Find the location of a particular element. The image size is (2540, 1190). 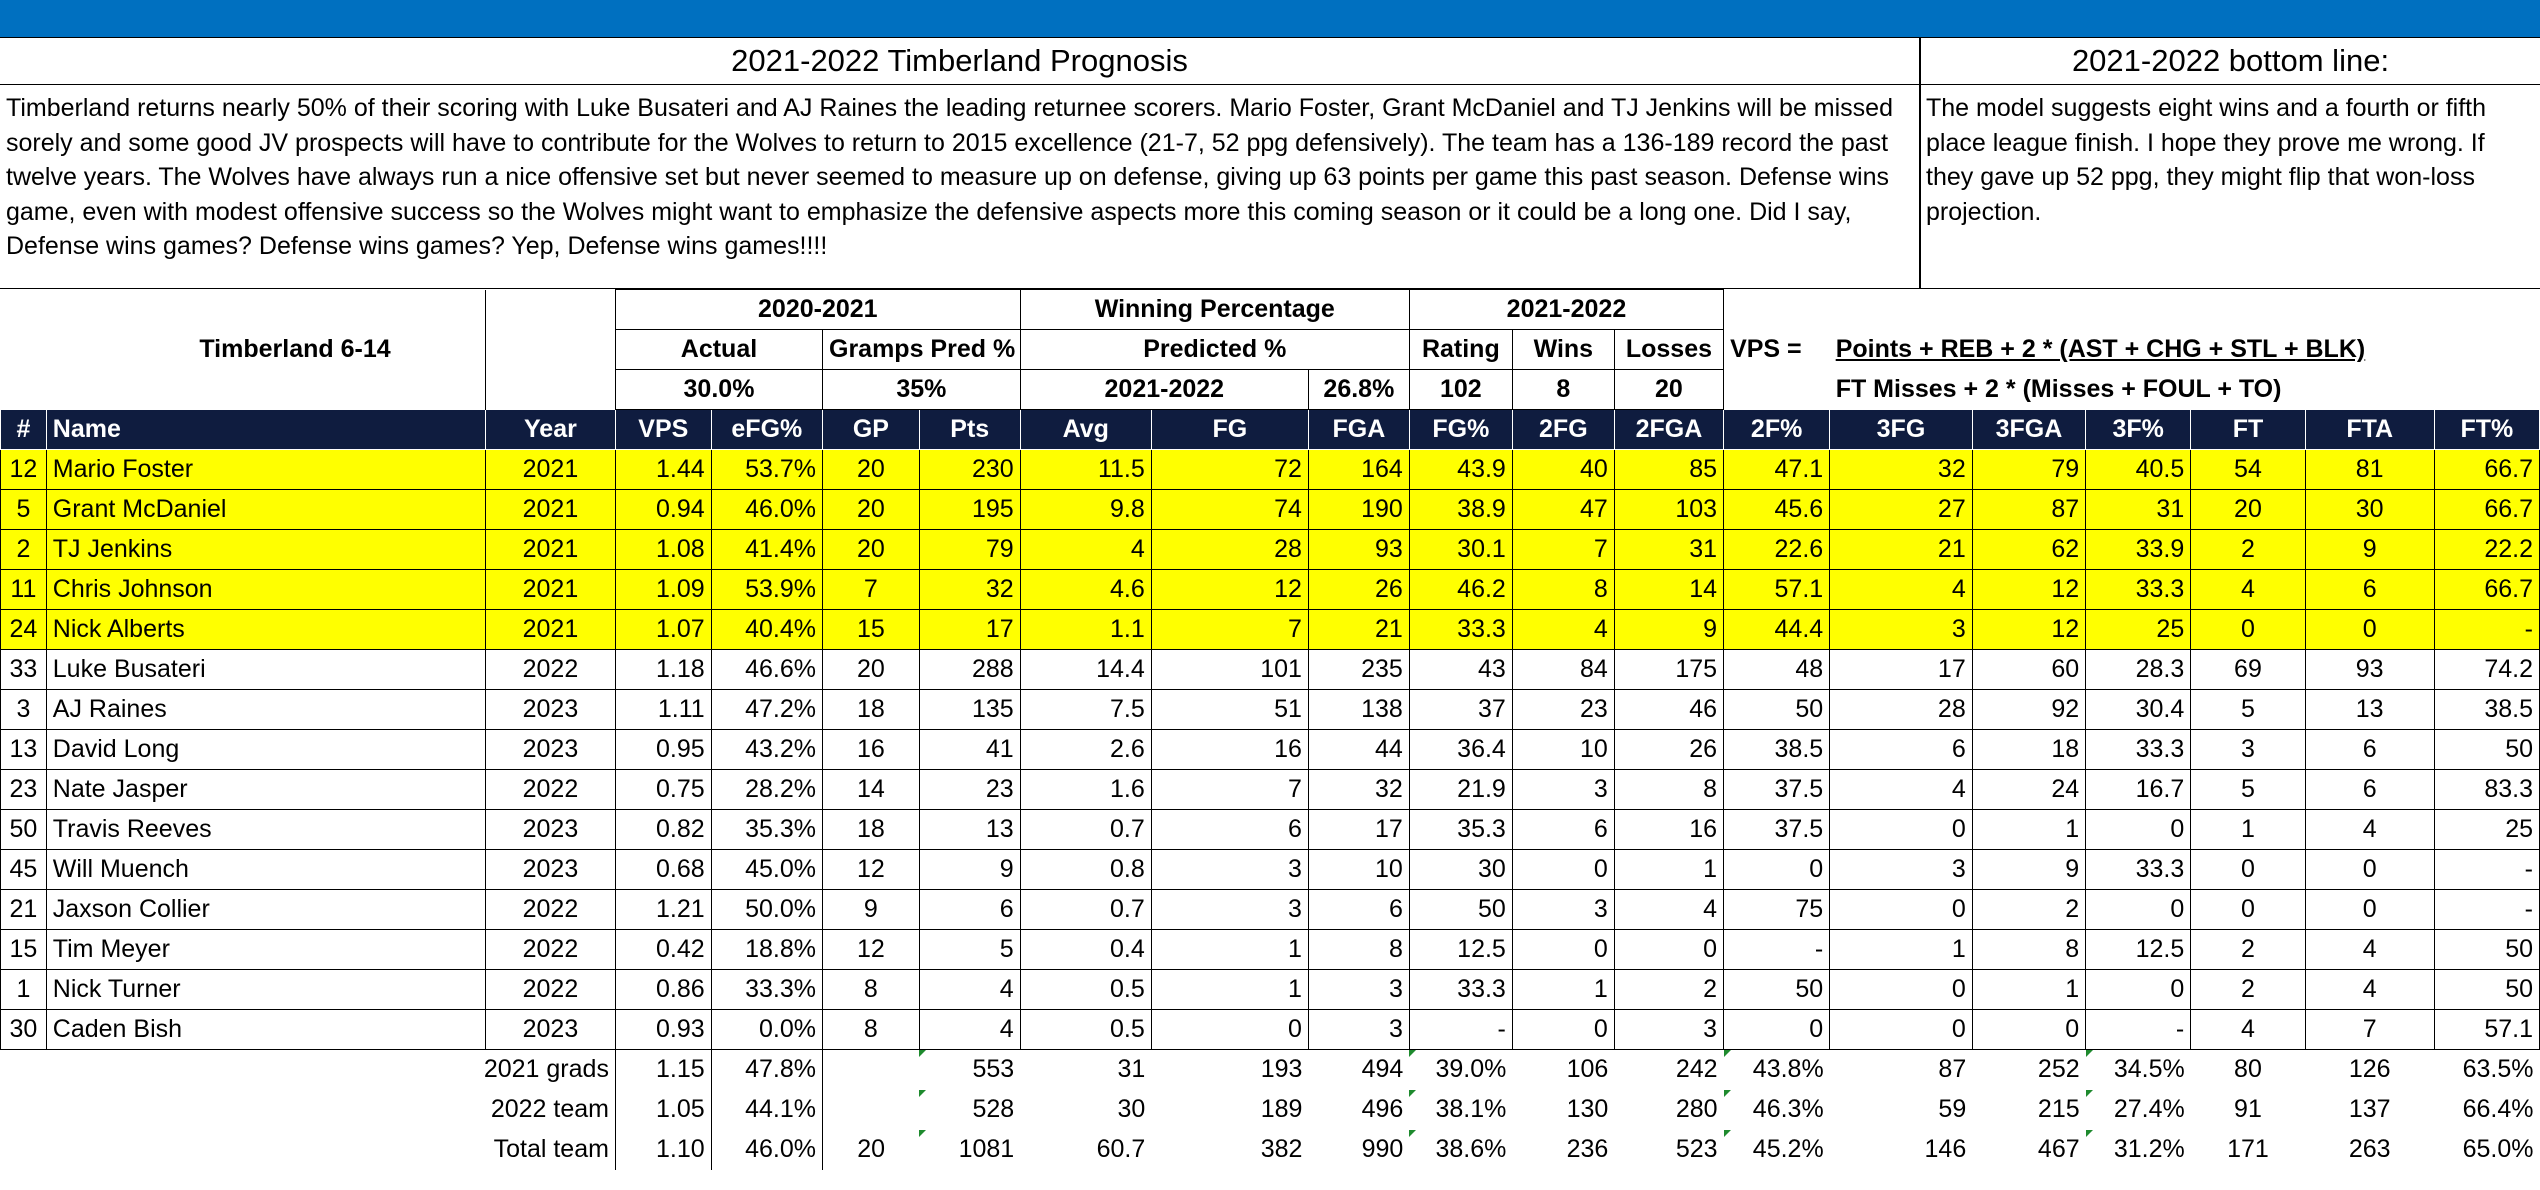

cell-2f: 75 is located at coordinates (1777, 909).